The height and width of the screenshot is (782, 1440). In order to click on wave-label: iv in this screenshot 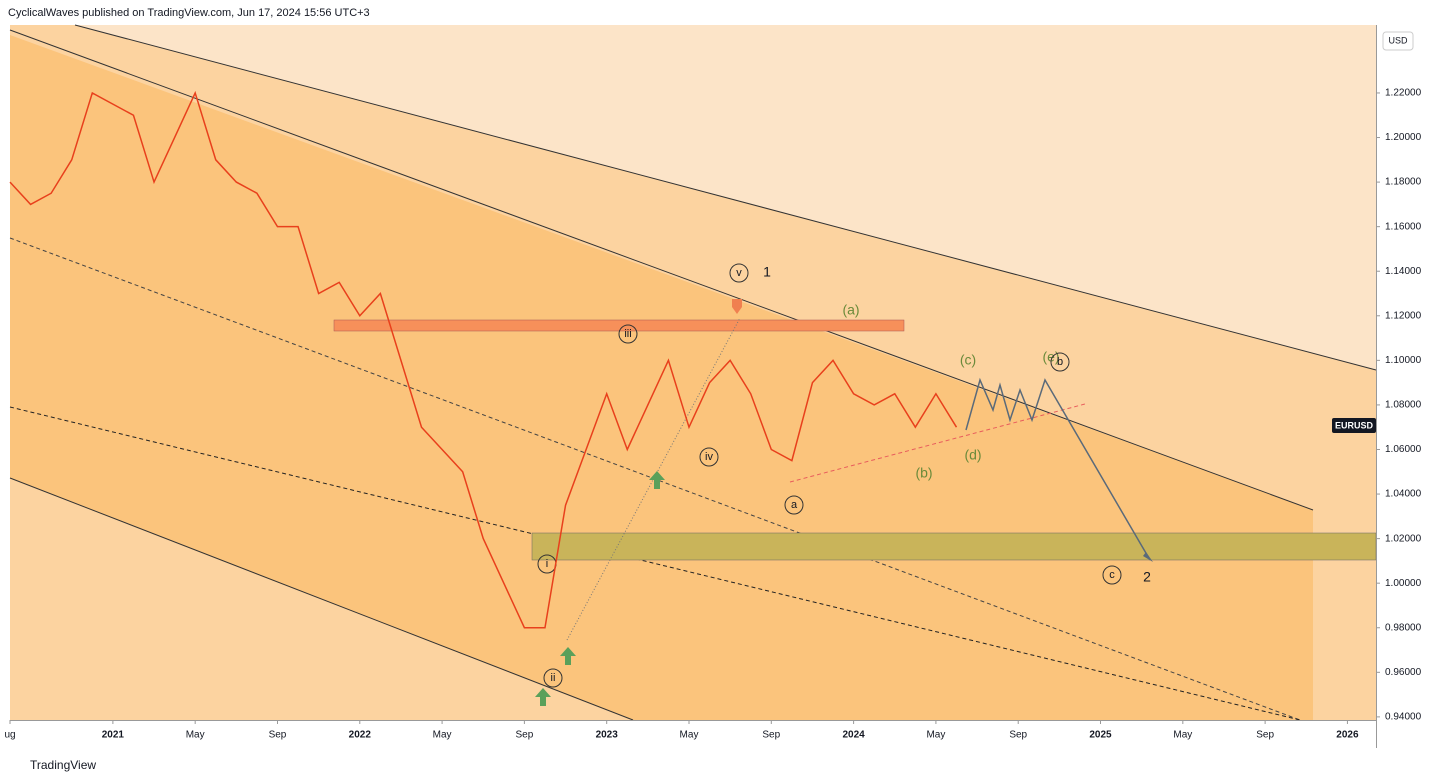, I will do `click(709, 457)`.